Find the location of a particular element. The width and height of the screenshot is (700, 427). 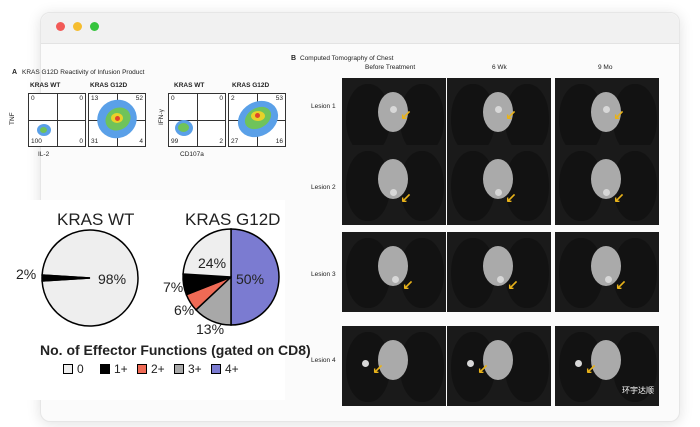

flow-plot-3: 0 0 99 2 is located at coordinates (197, 120).